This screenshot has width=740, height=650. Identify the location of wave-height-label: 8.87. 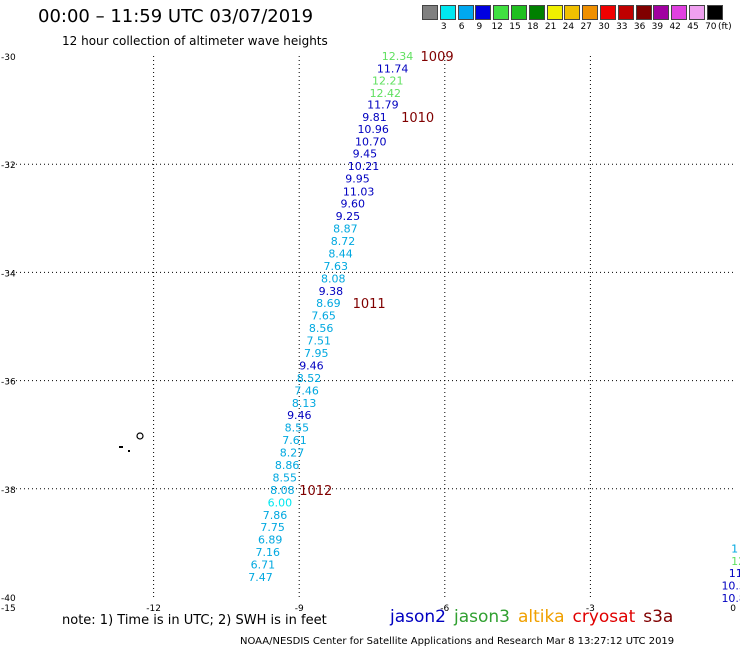
(345, 229).